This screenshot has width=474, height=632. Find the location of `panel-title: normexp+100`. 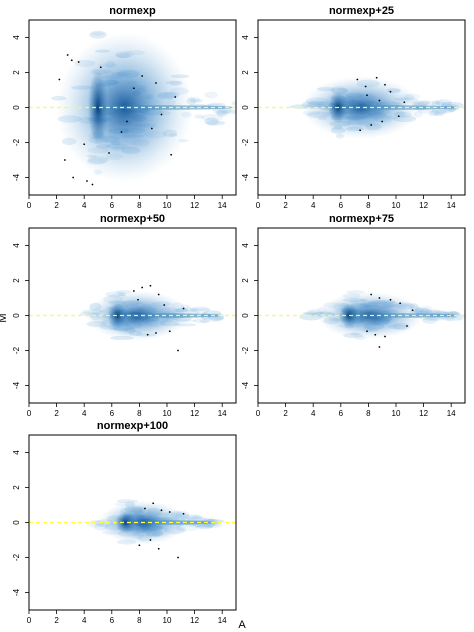

panel-title: normexp+100 is located at coordinates (132, 426).